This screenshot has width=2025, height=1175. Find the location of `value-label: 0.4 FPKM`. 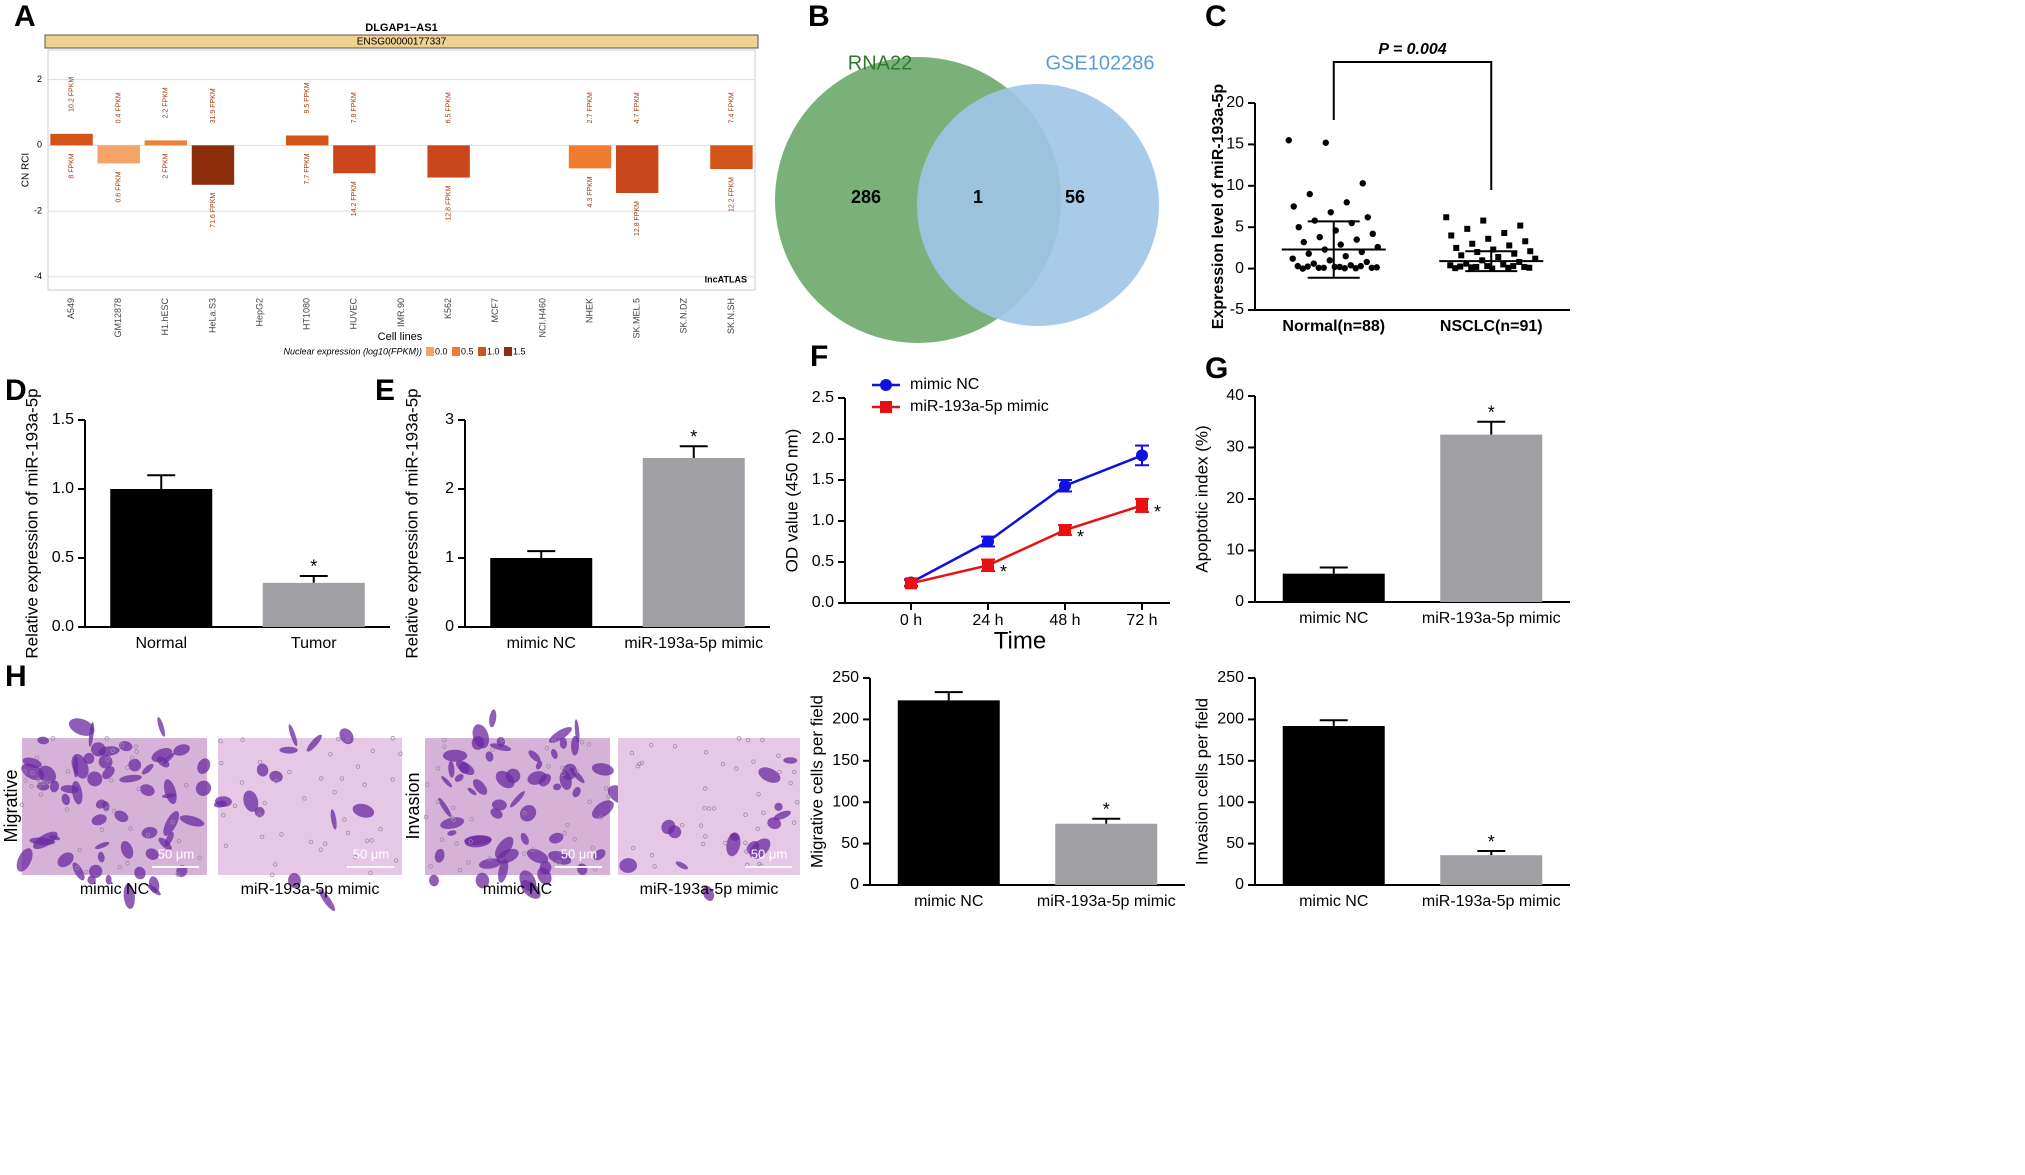

value-label: 0.4 FPKM is located at coordinates (119, 107).